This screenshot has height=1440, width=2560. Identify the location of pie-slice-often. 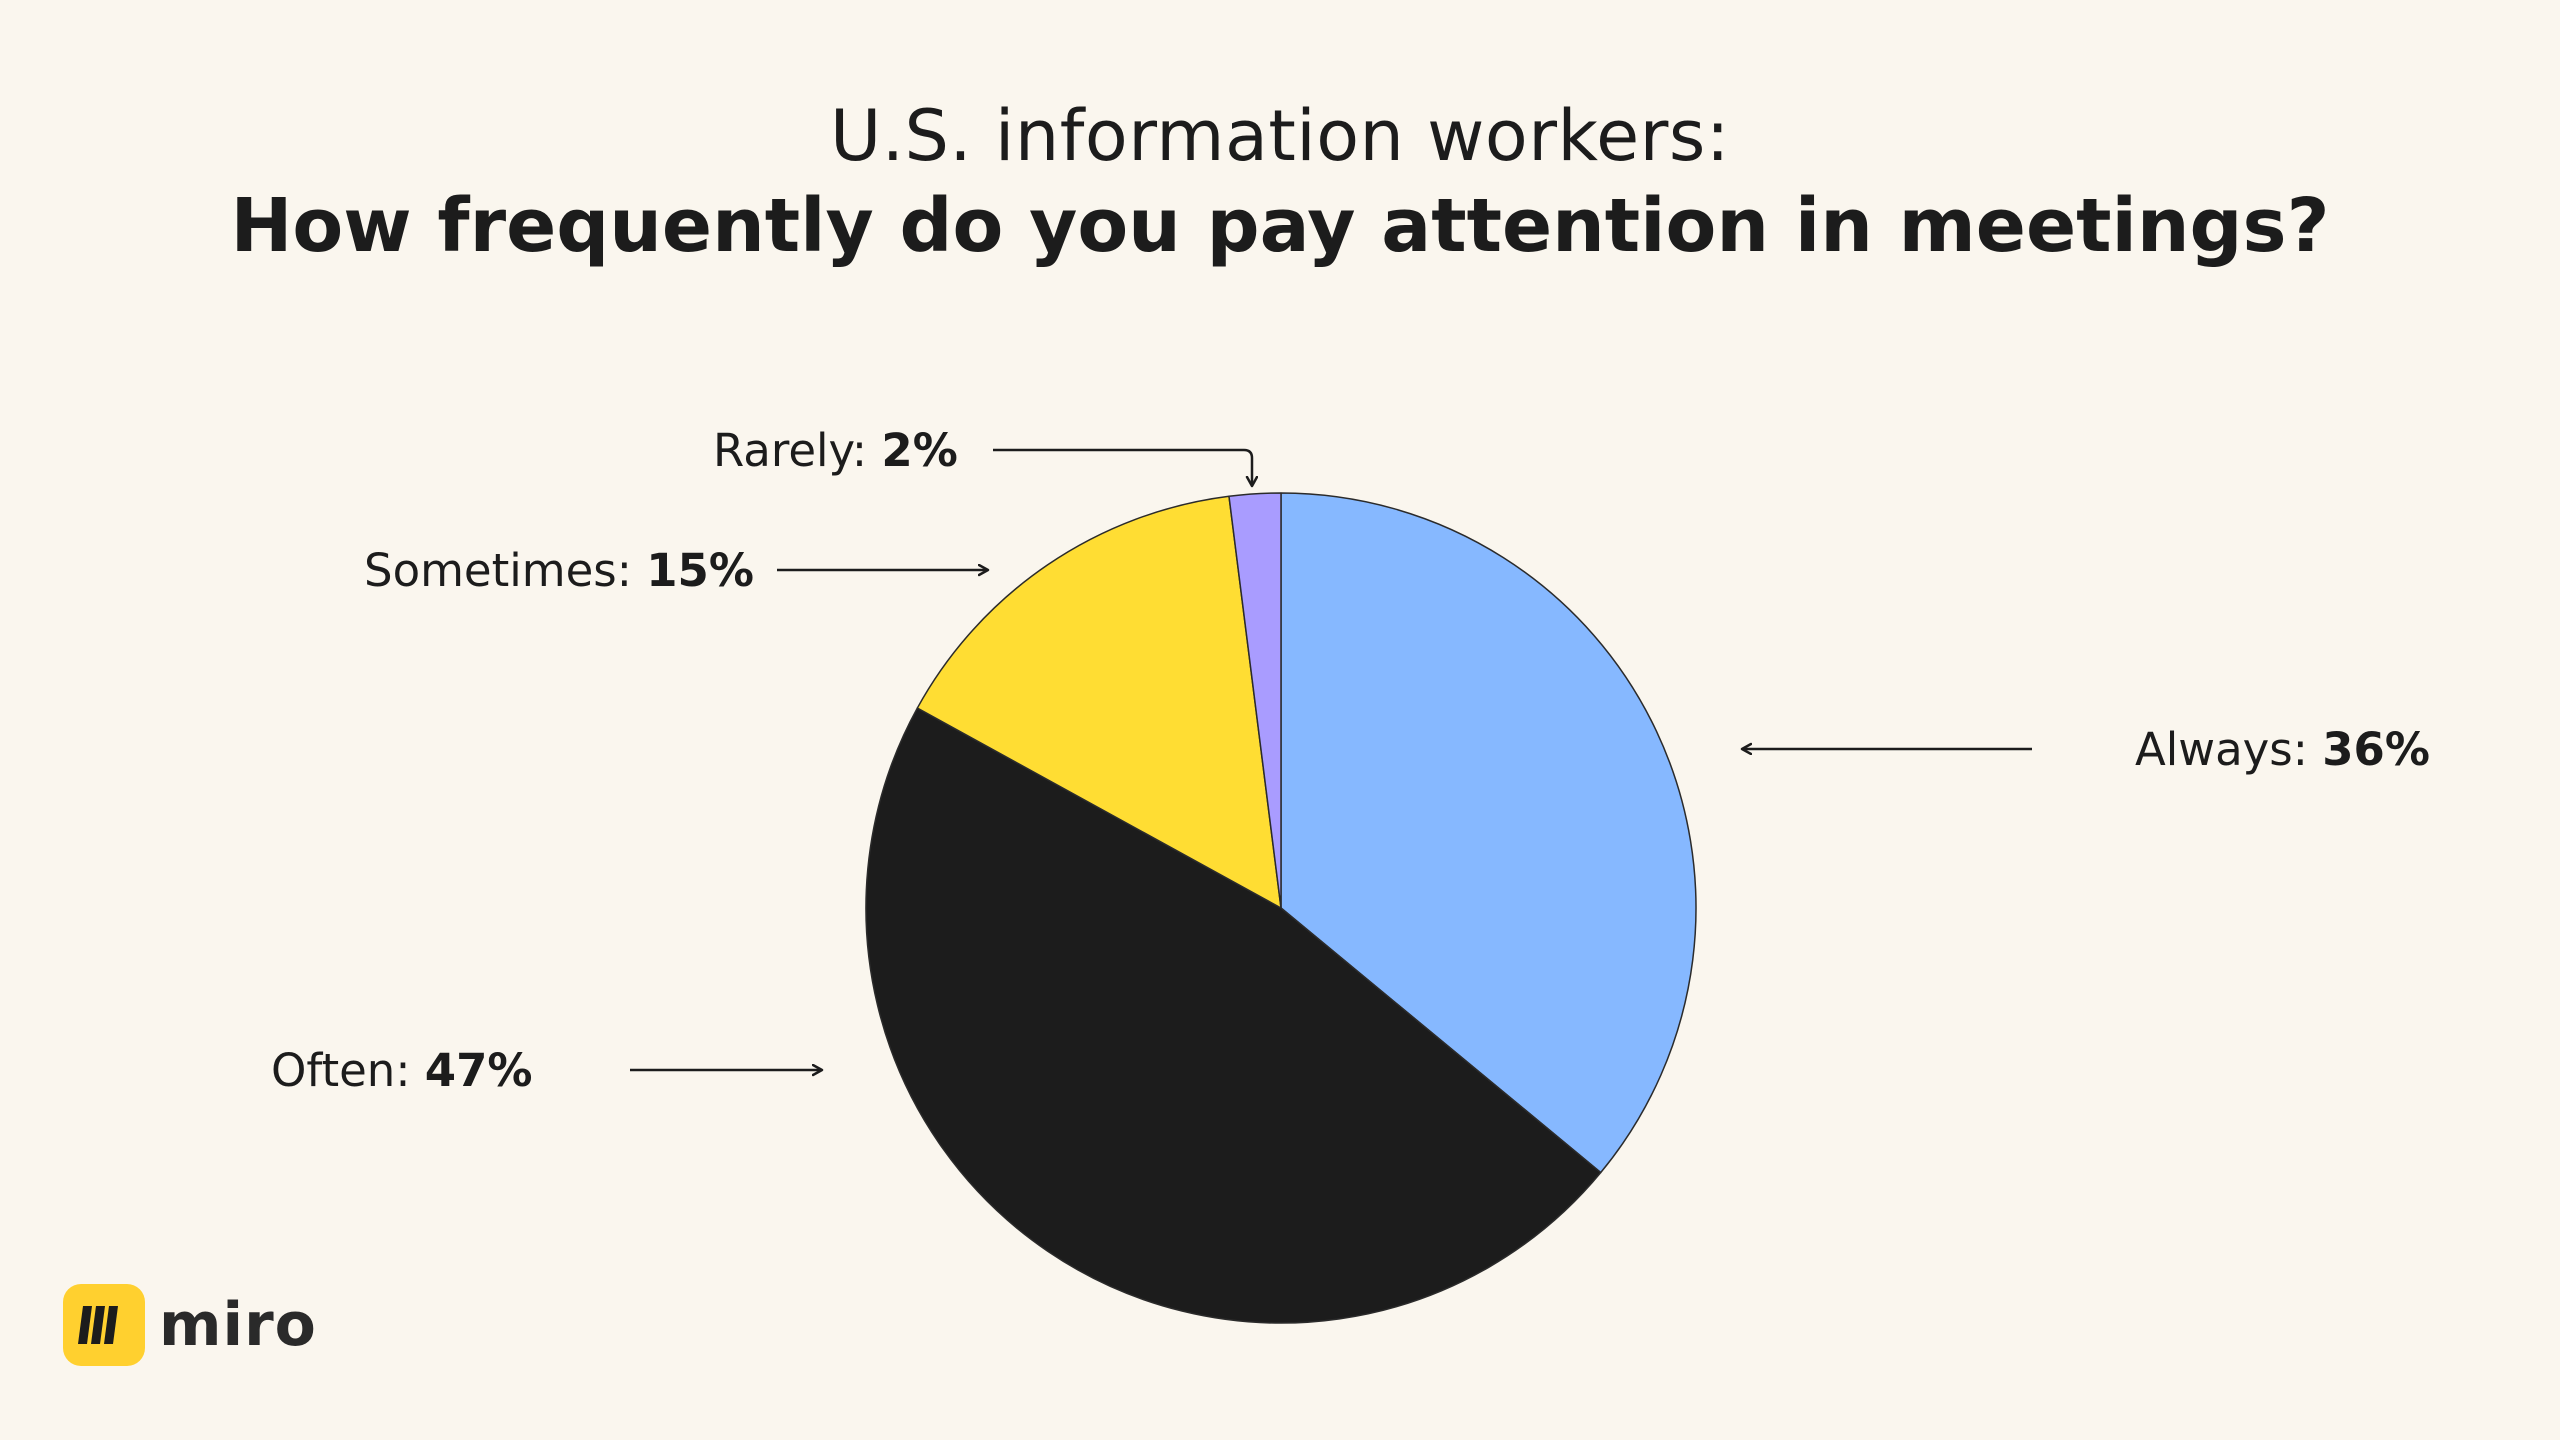
(1233, 1015).